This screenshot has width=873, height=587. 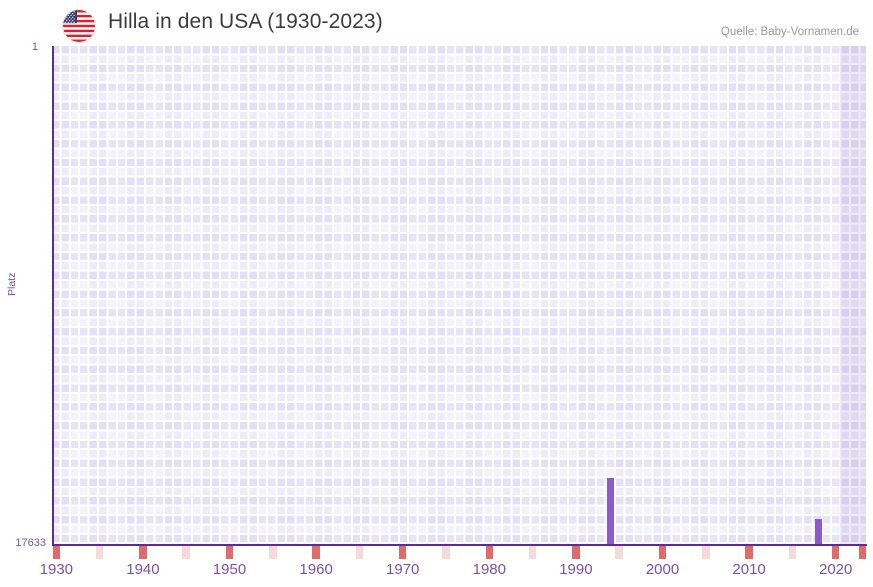 What do you see at coordinates (576, 569) in the screenshot?
I see `x-axis-label-1990: 1990` at bounding box center [576, 569].